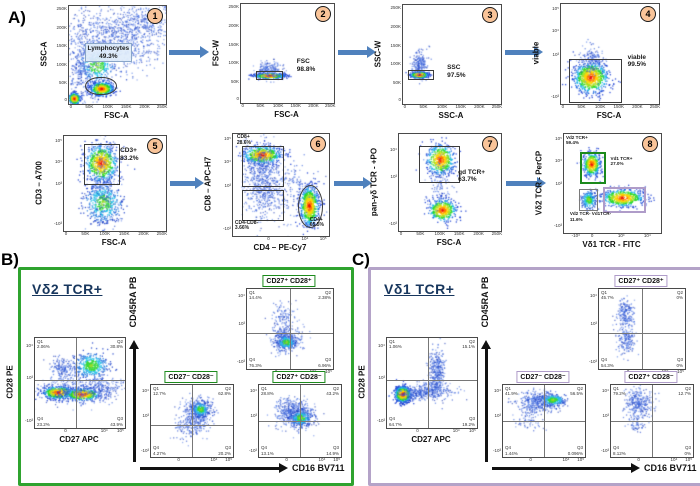 The height and width of the screenshot is (486, 700). I want to click on plot-a1-ytick-1: 200K, so click(61, 27).